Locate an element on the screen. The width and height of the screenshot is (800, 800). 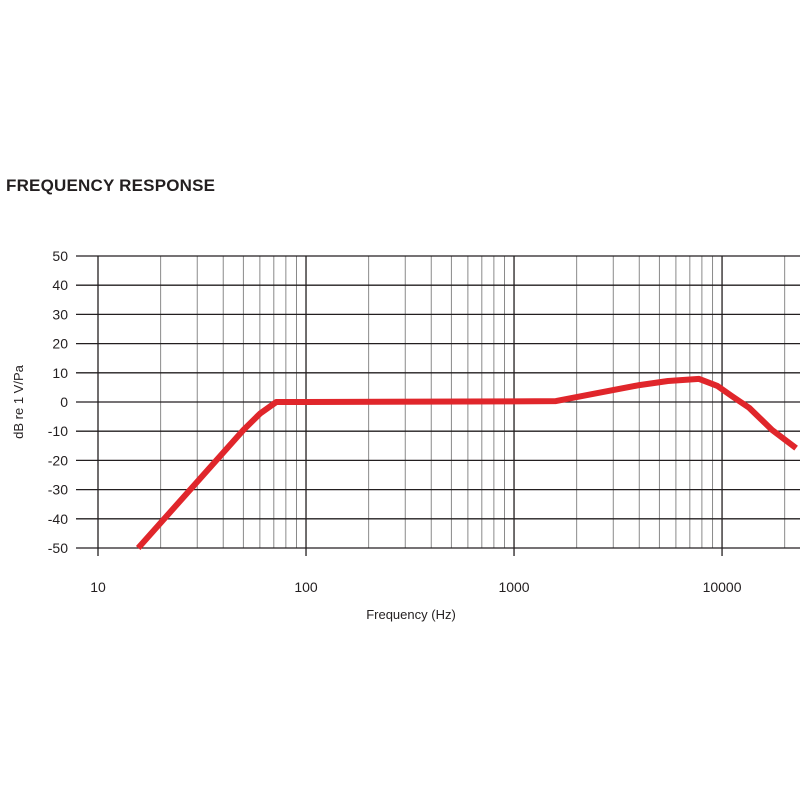
y-tick-label: 10 is located at coordinates (60, 373).